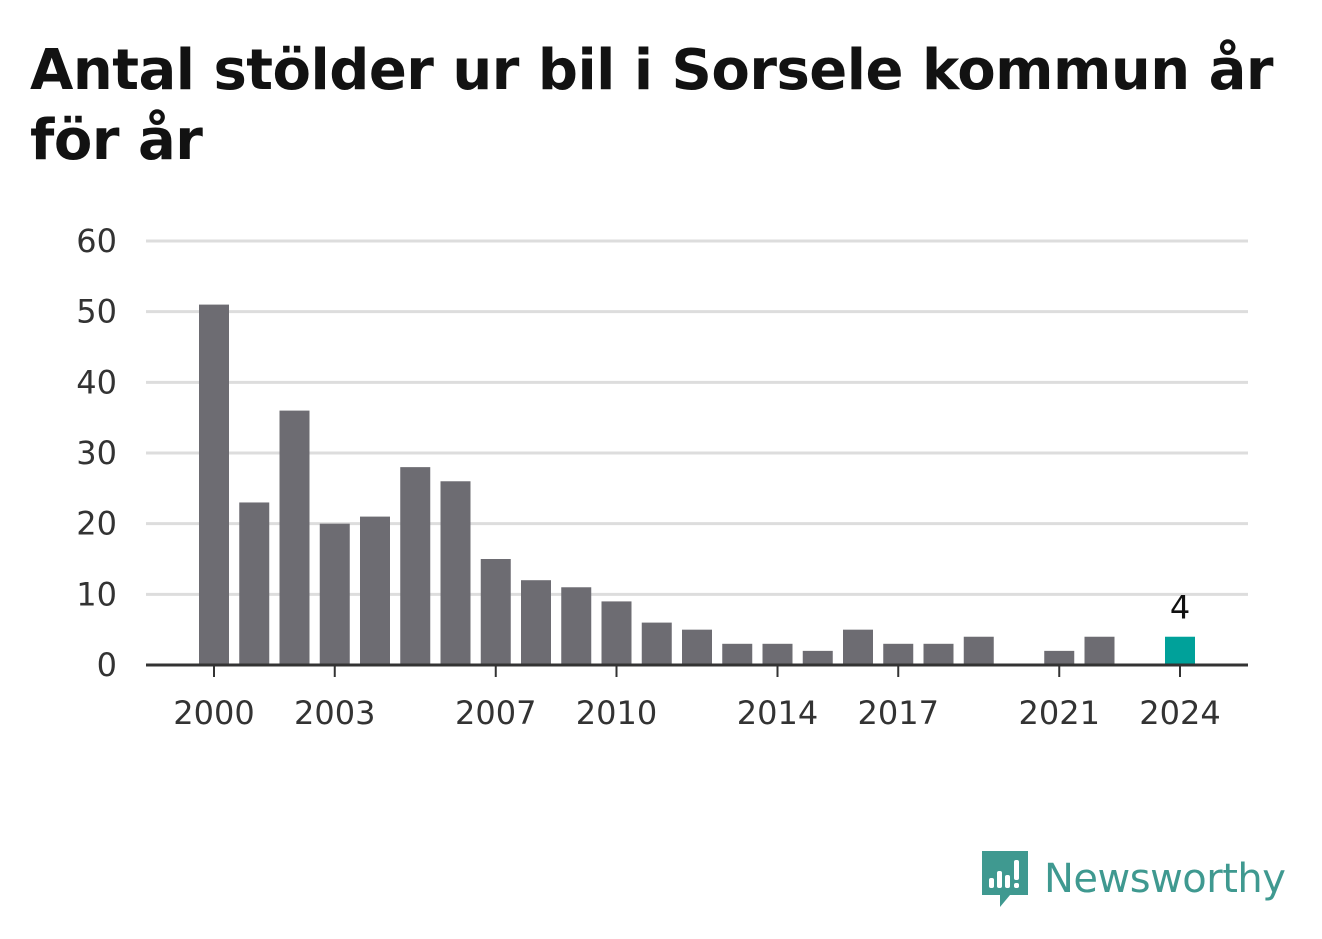 The image size is (1322, 939). I want to click on bar-2005, so click(415, 566).